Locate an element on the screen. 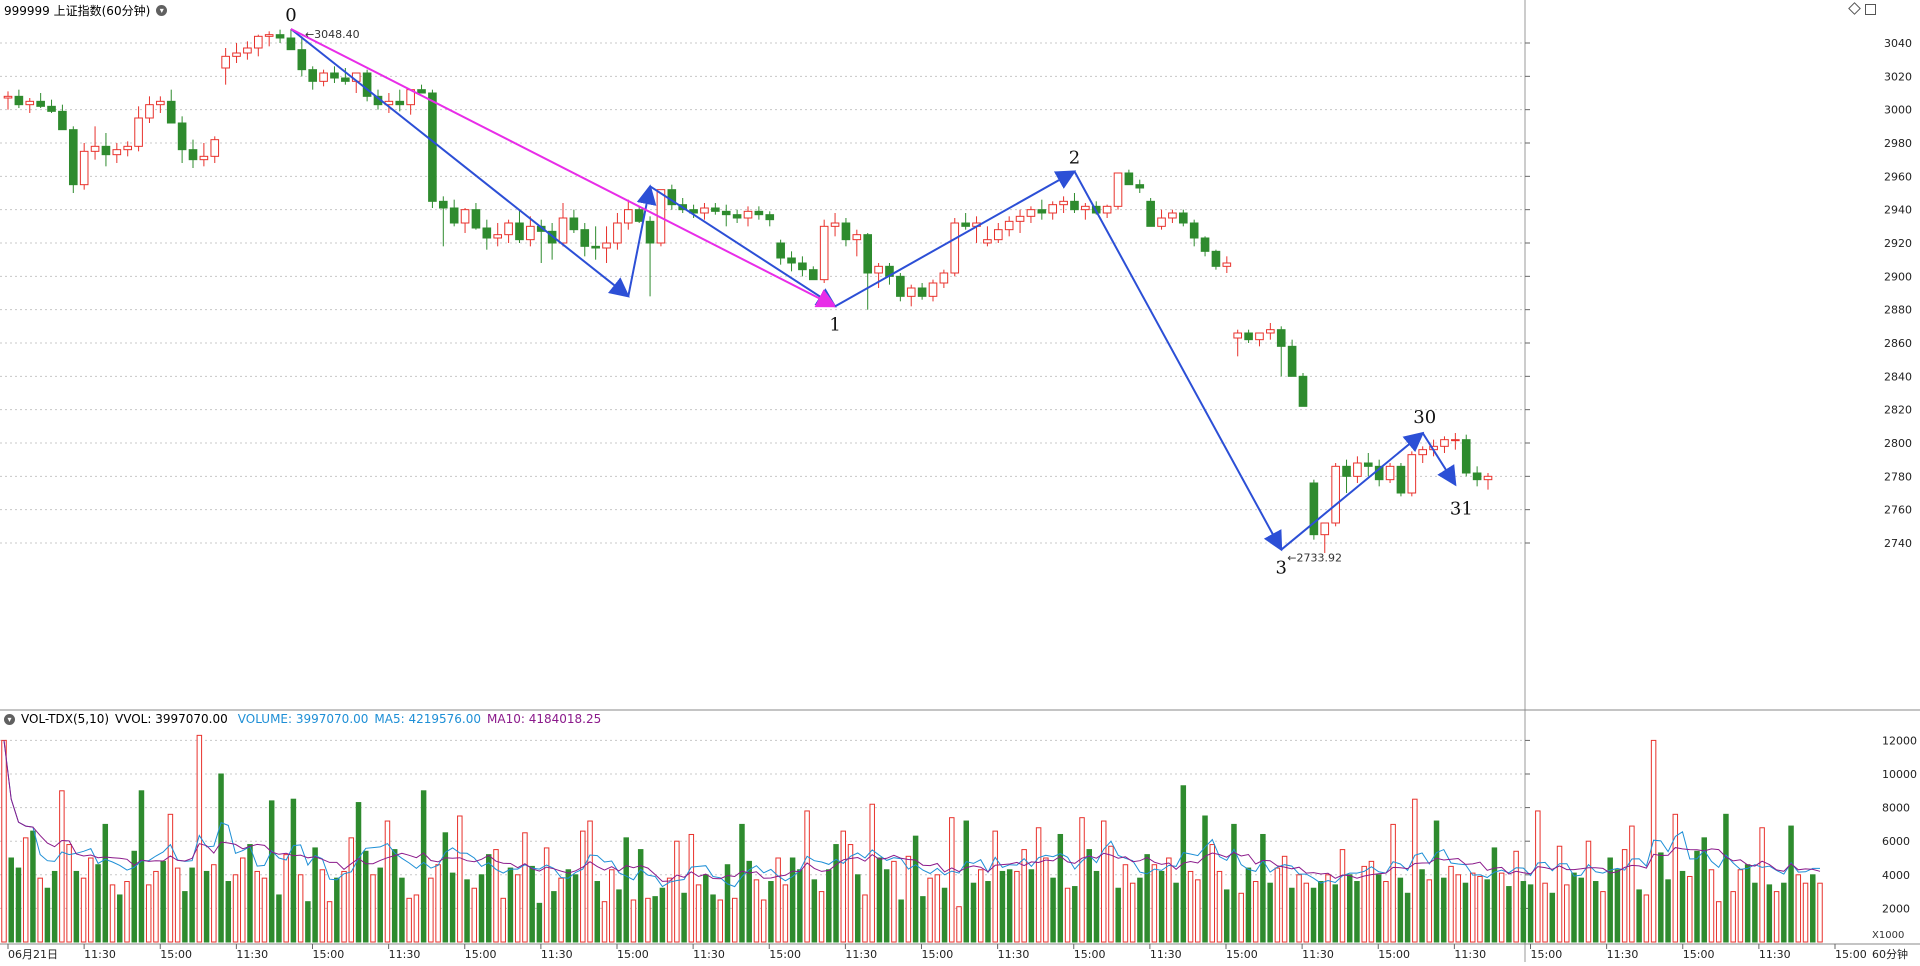  window-controls is located at coordinates (1862, 8).